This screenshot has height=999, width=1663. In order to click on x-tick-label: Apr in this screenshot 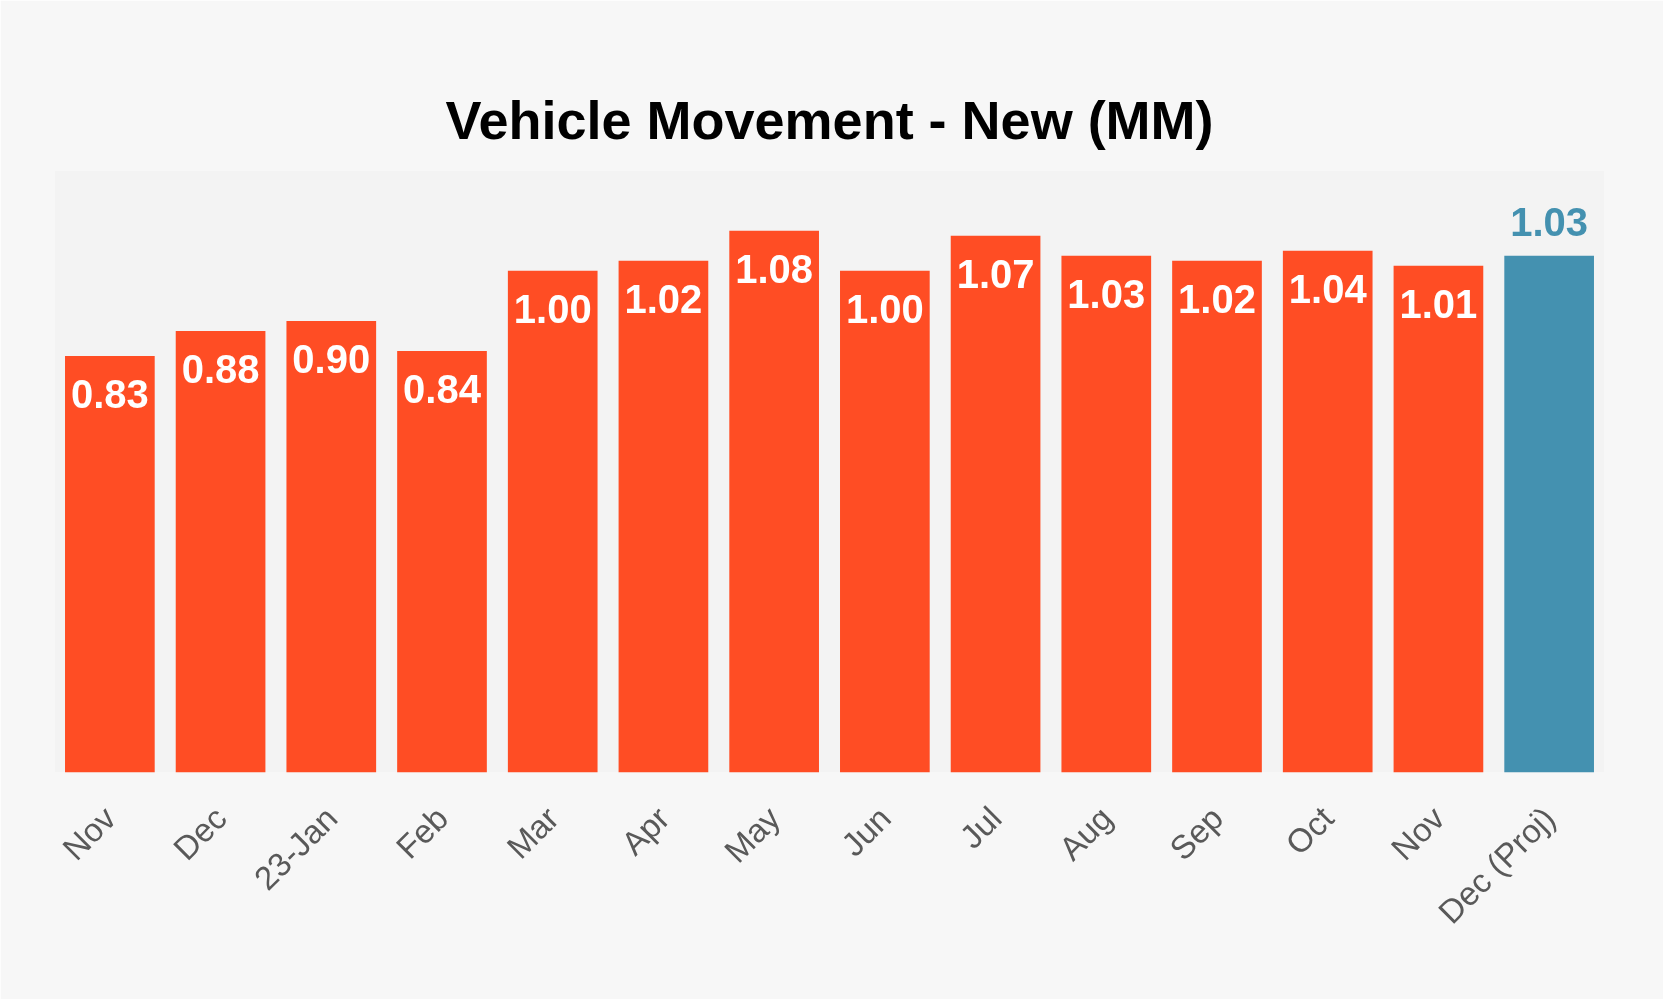, I will do `click(645, 830)`.